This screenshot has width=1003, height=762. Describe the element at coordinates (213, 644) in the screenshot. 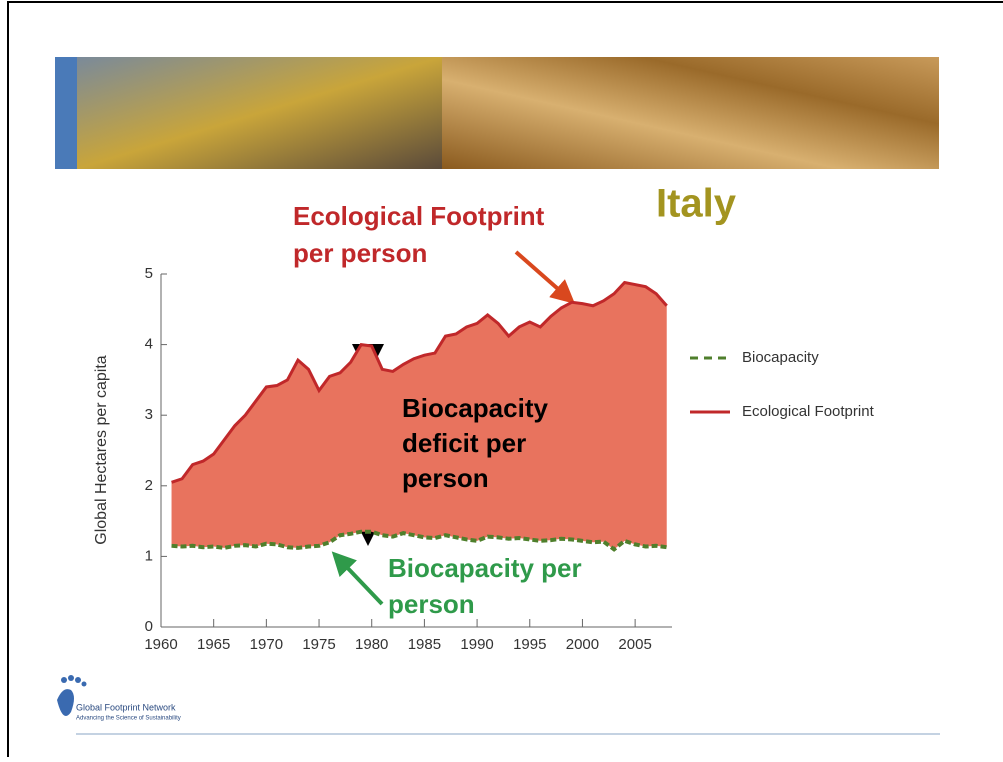

I see `x-tick-label: 1965` at that location.